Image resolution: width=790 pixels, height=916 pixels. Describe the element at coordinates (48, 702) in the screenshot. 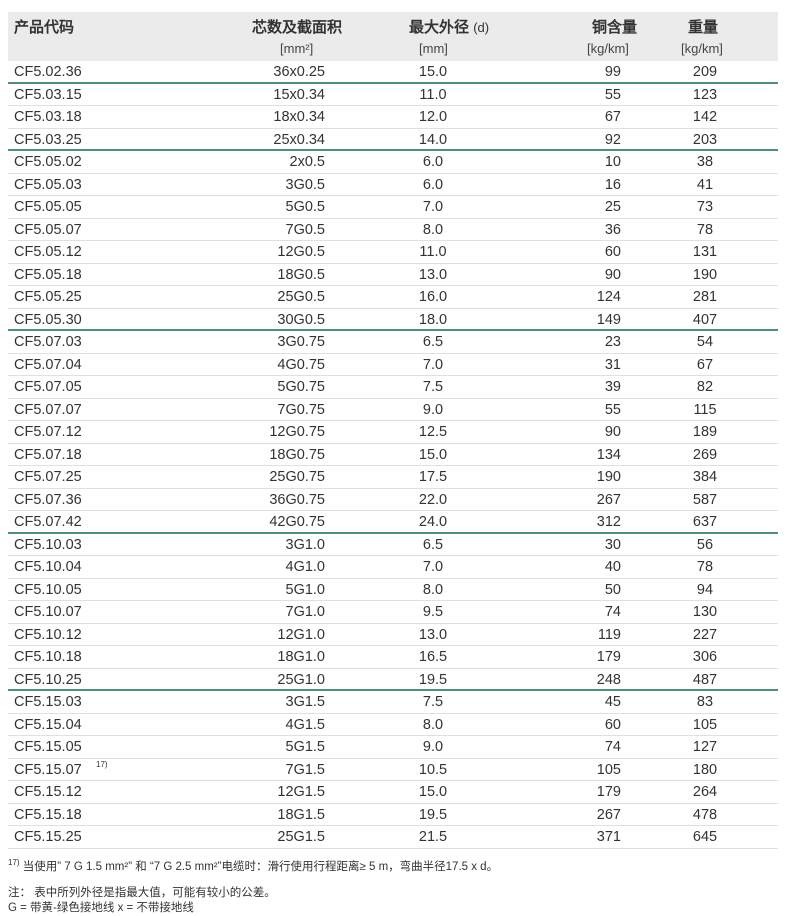

I see `product-code: CF5.15.03` at that location.